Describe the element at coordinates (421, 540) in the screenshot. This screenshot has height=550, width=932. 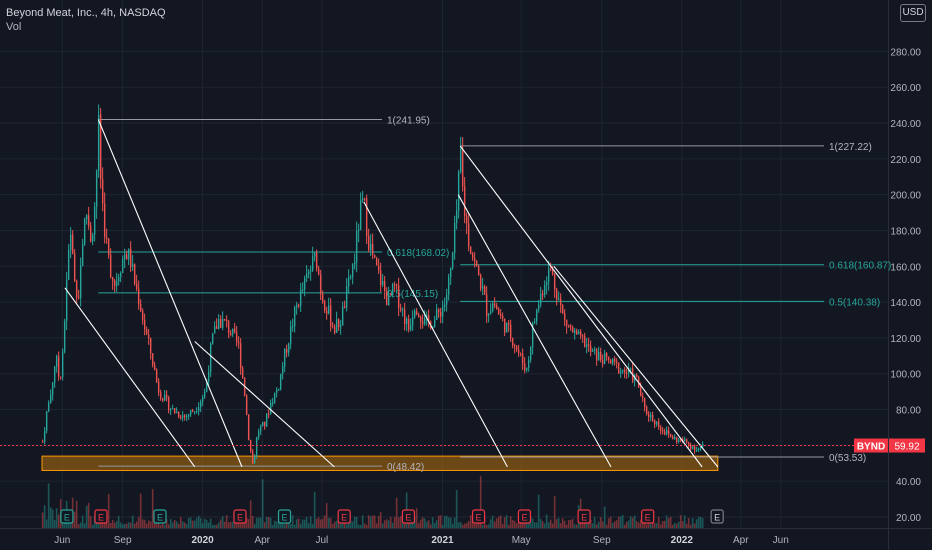
I see `time-axis: Jun Sep 2020 Apr Jul 2021 May Sep 2022 Apr Jun` at that location.